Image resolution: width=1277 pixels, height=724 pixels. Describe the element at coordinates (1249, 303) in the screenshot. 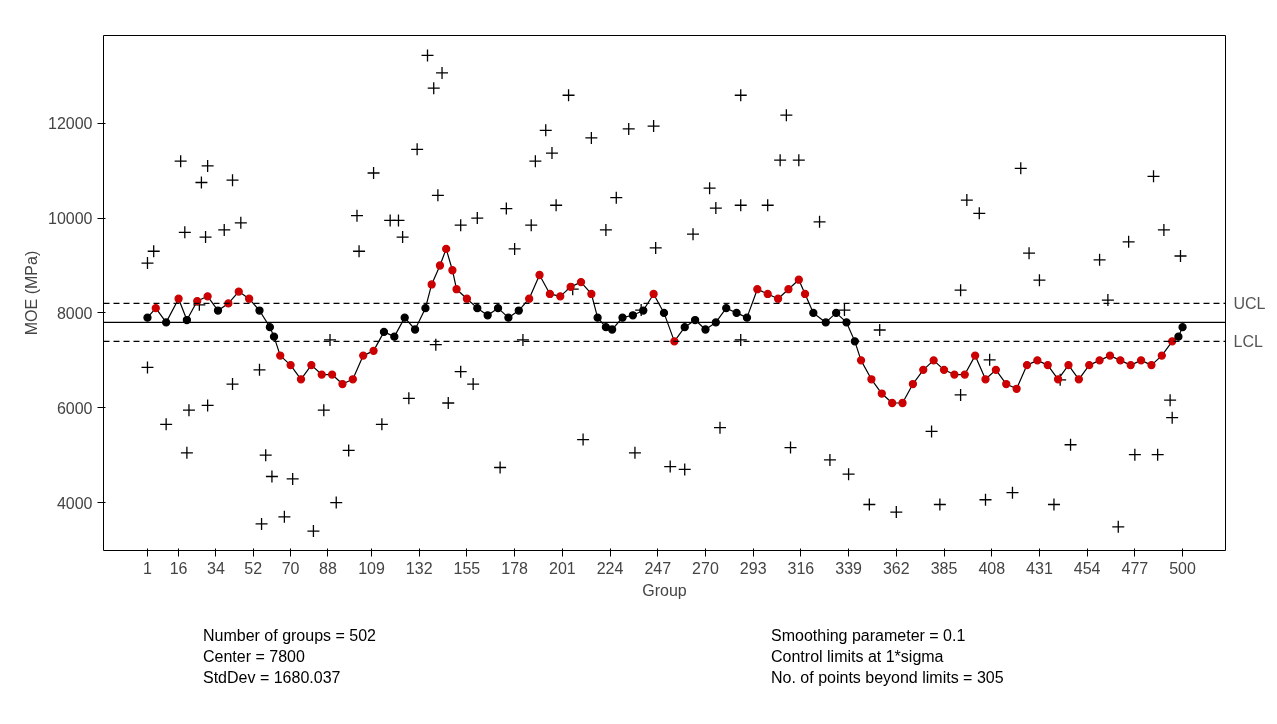

I see `ref-line-label: UCL` at that location.